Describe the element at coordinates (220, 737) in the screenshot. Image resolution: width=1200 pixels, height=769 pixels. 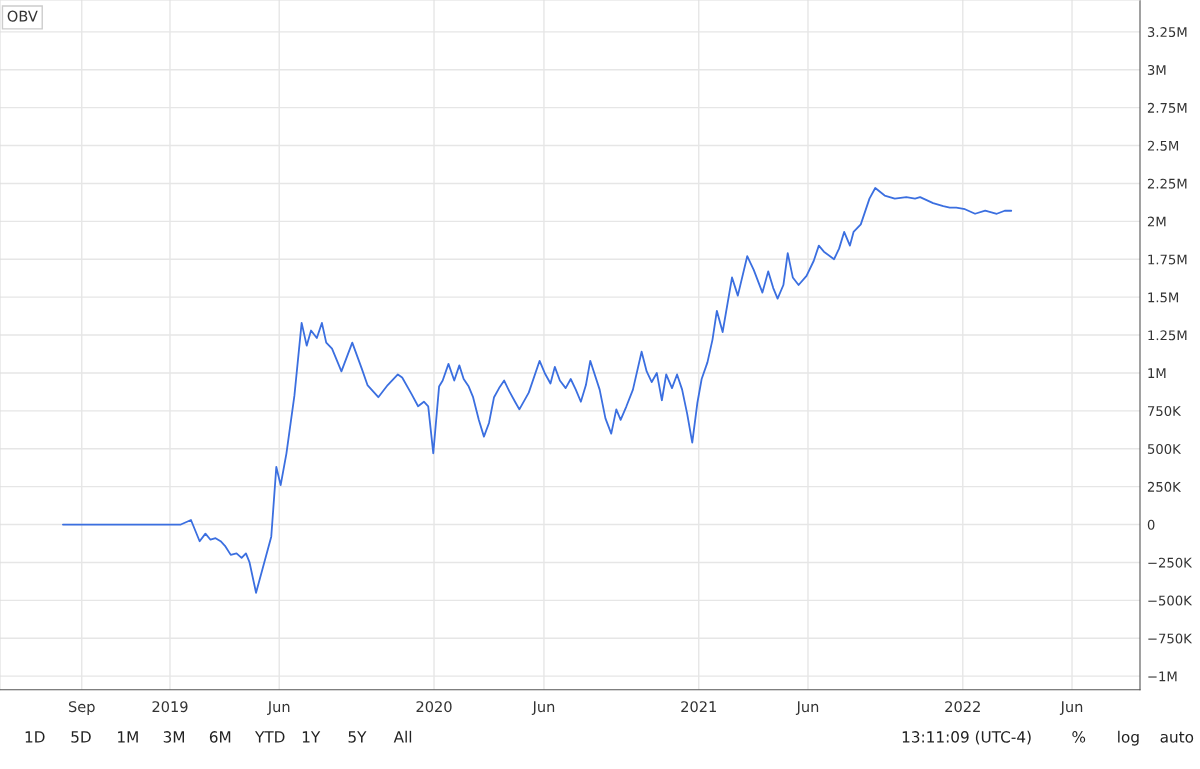
I see `text: 6M` at that location.